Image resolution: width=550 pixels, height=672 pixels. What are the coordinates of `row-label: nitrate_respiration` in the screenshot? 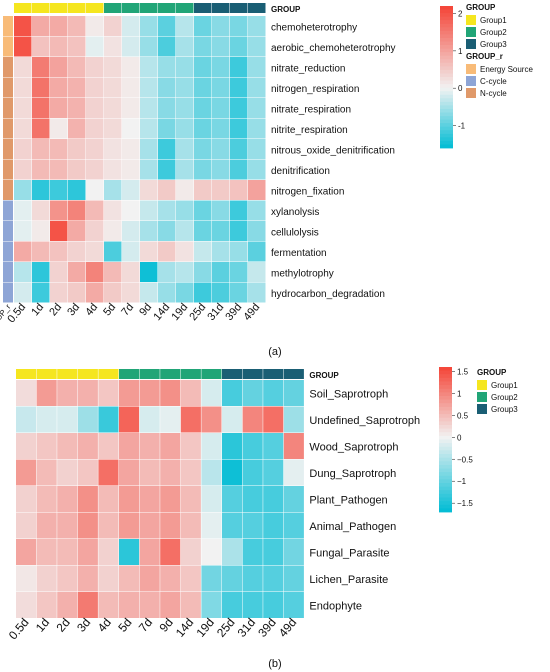 It's located at (311, 109).